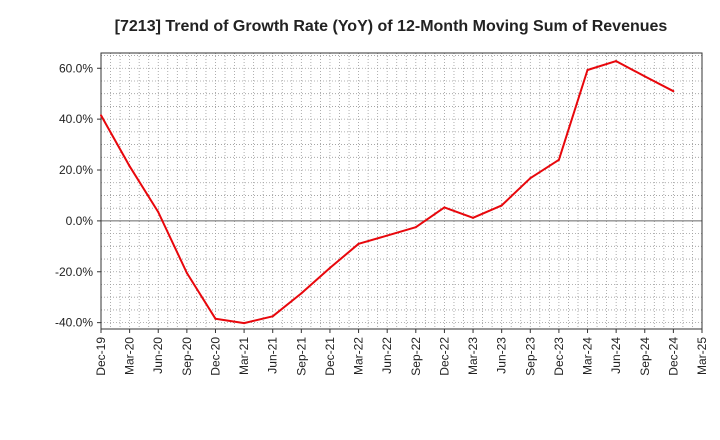  I want to click on x-tick-label: Mar-21, so click(244, 356).